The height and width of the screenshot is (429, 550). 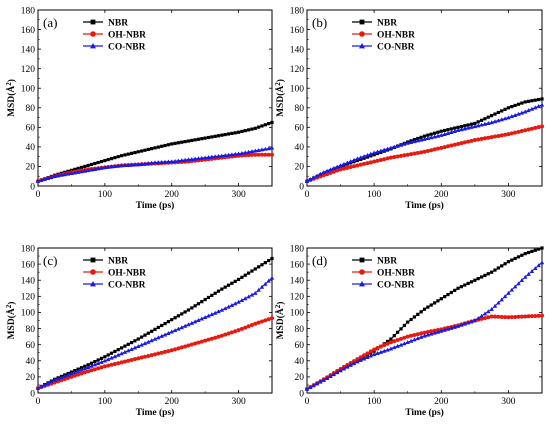 I want to click on series-oh-nbr, so click(x=155, y=168).